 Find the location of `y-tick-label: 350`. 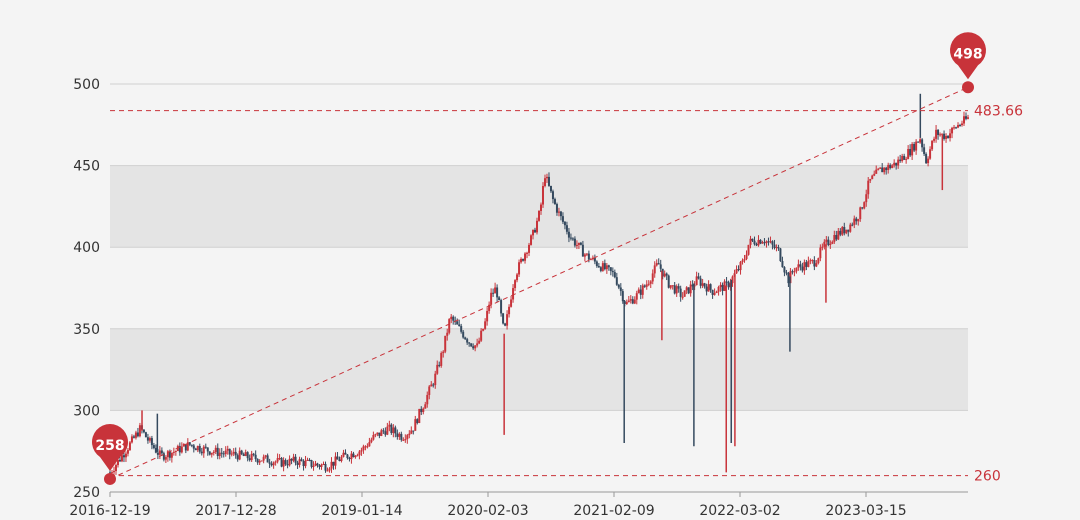

y-tick-label: 350 is located at coordinates (86, 330).